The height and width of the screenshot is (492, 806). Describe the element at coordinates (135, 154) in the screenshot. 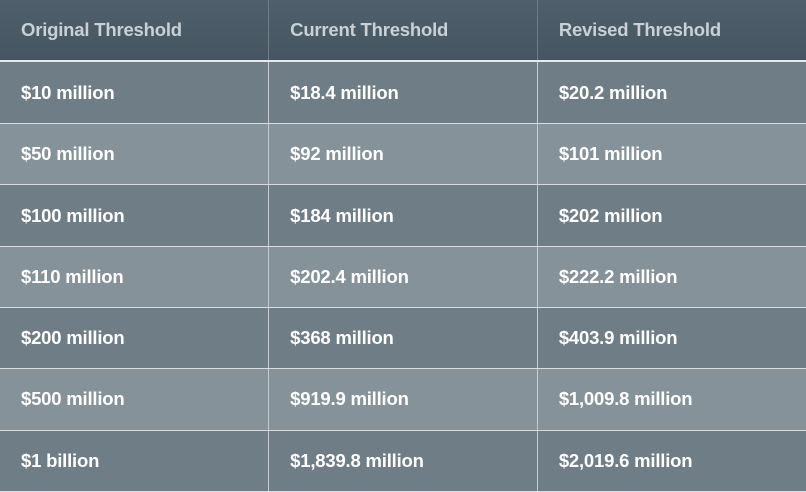

I see `table-cell: $50 million` at that location.